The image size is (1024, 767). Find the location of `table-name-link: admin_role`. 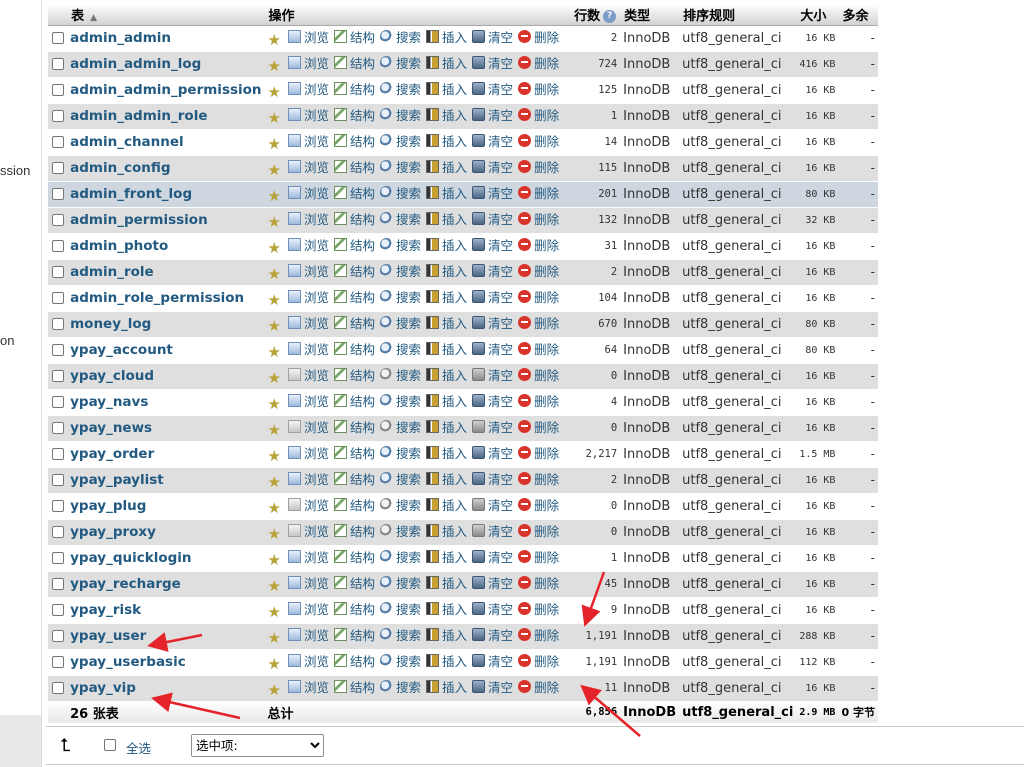

table-name-link: admin_role is located at coordinates (112, 272).